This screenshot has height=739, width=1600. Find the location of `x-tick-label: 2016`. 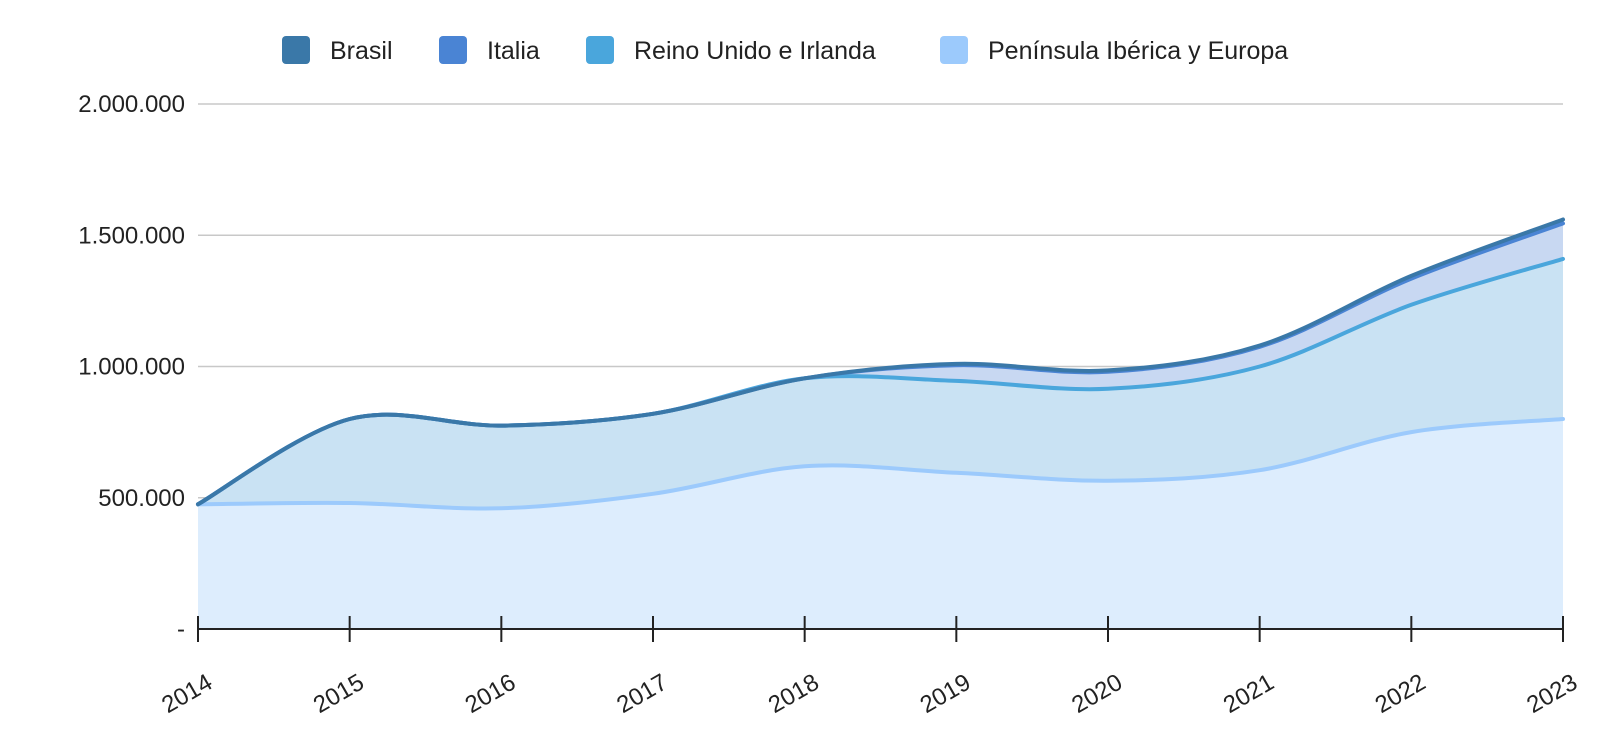

x-tick-label: 2016 is located at coordinates (491, 694).